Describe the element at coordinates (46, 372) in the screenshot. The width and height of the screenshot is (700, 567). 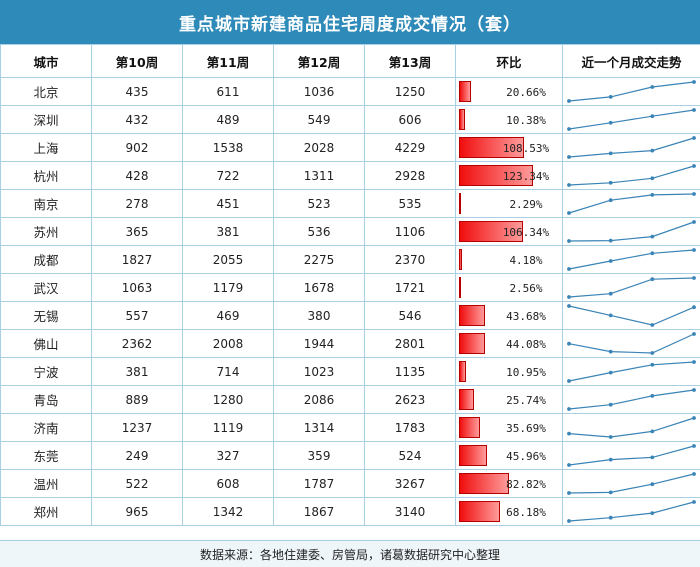
I see `city-cell: 宁波` at that location.